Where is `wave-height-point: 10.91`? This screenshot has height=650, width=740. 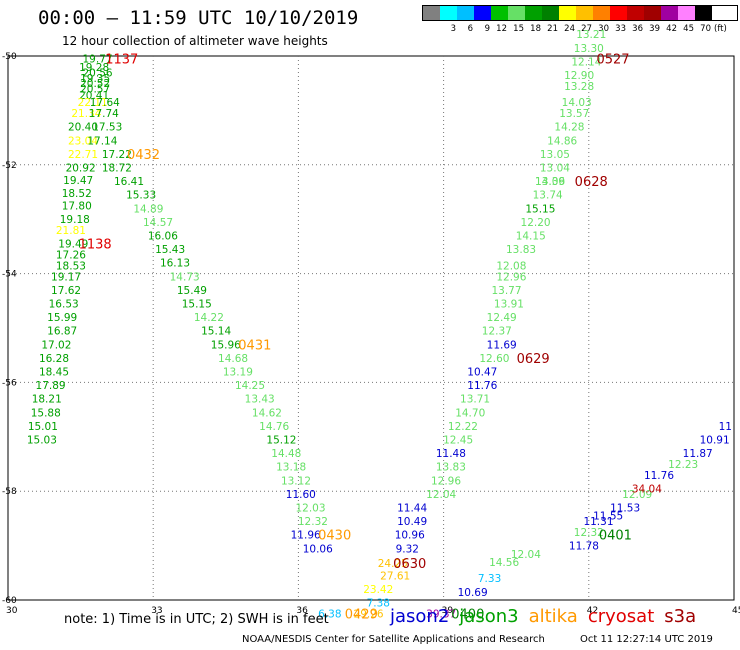 wave-height-point: 10.91 is located at coordinates (715, 441).